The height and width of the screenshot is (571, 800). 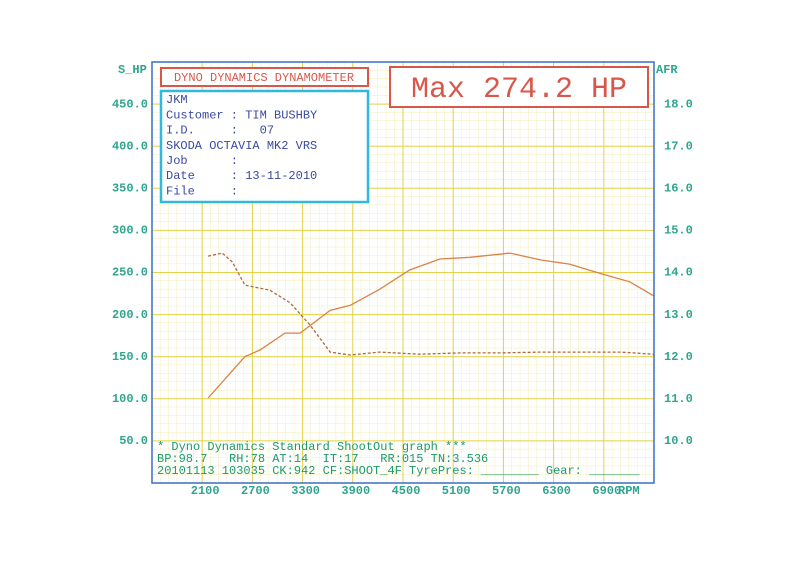 What do you see at coordinates (556, 491) in the screenshot?
I see `x-tick-label: 6300` at bounding box center [556, 491].